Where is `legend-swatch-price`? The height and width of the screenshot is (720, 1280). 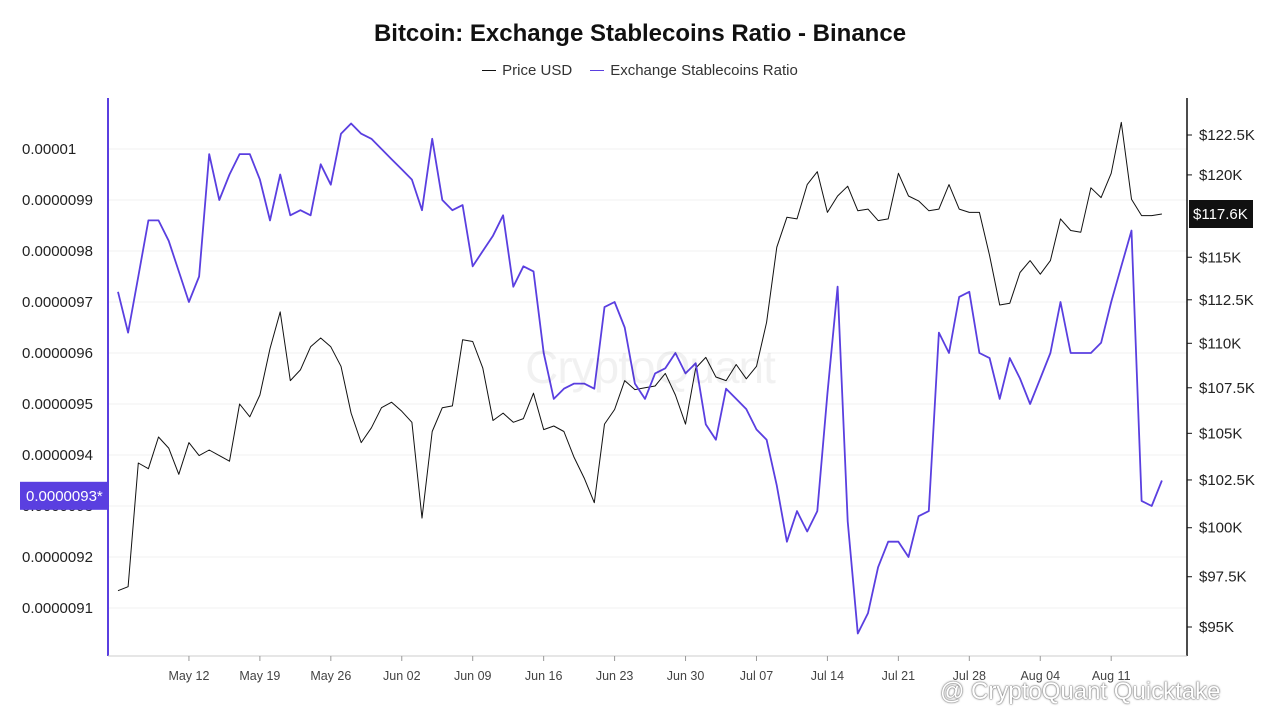
legend-swatch-price is located at coordinates (489, 70).